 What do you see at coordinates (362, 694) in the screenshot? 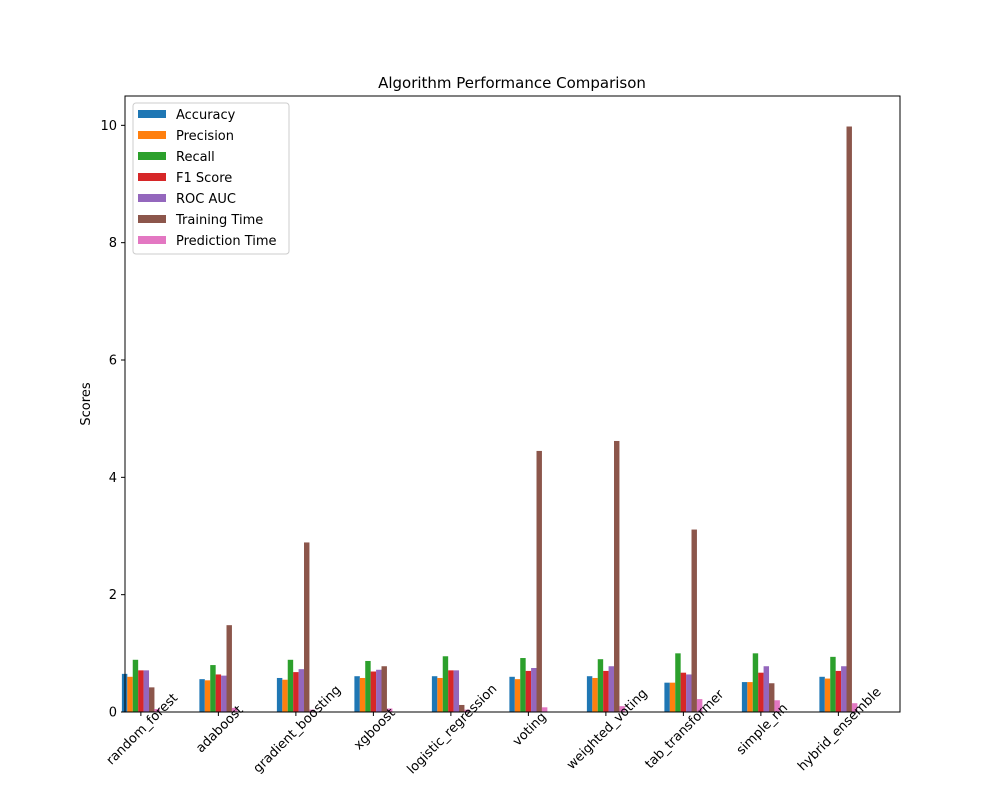
I see `bar-precision-xgboost` at bounding box center [362, 694].